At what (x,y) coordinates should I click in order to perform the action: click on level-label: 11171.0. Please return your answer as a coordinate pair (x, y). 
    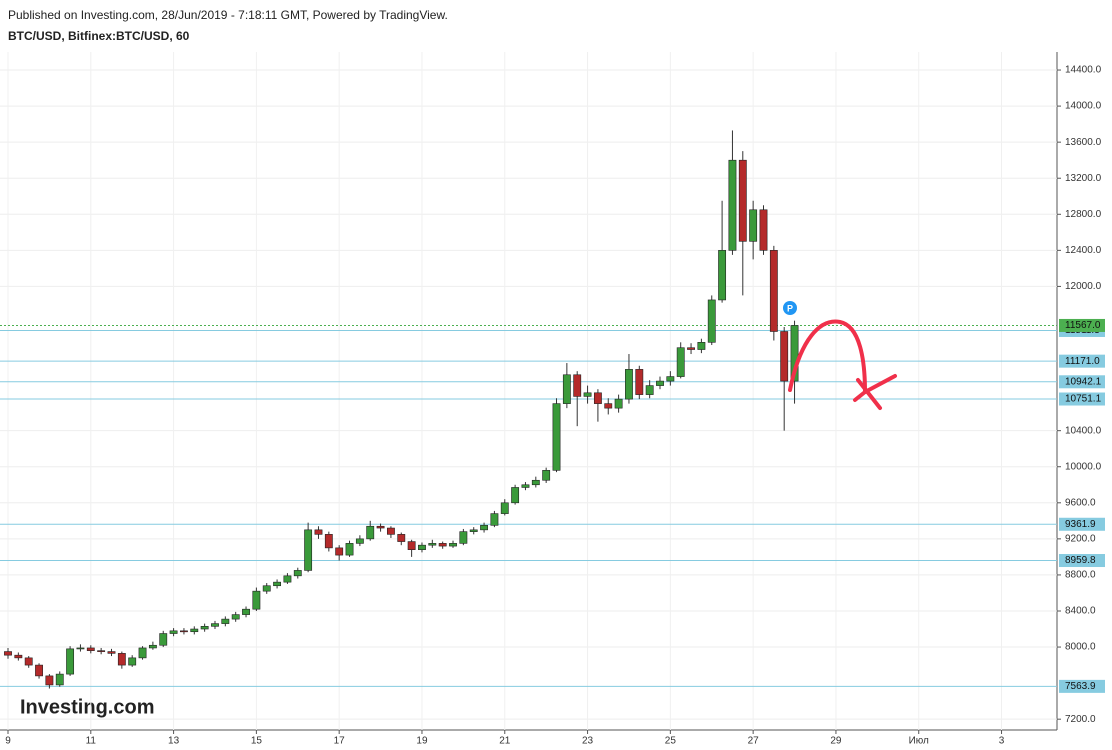
    Looking at the image, I should click on (1082, 361).